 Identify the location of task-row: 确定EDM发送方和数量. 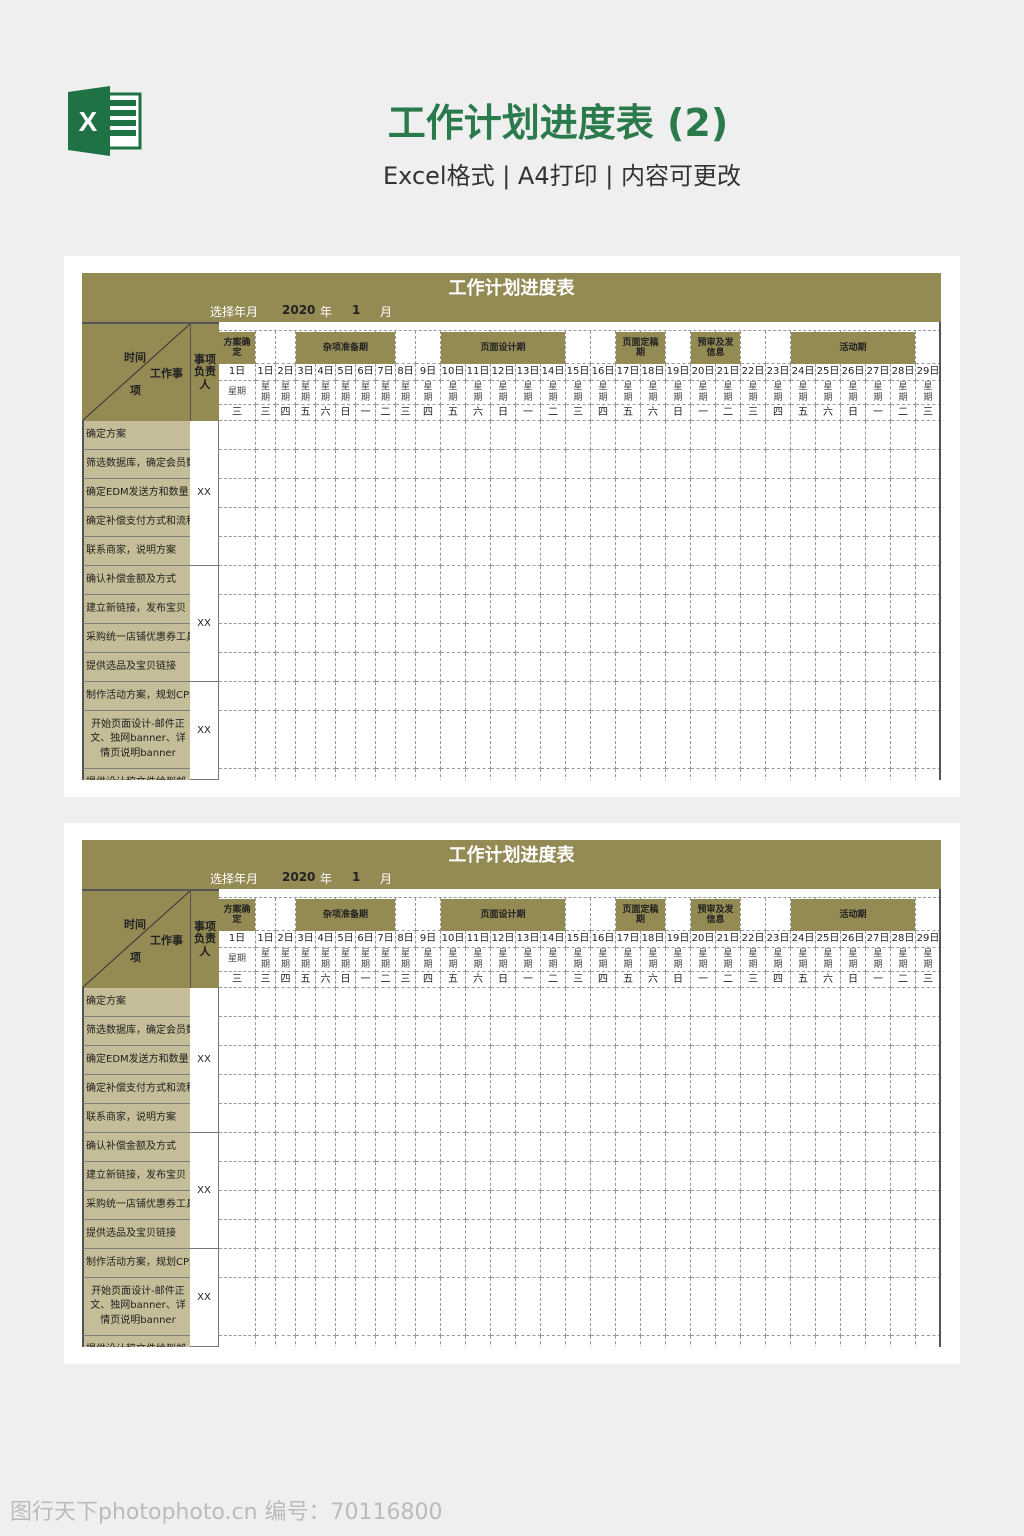
(136, 493).